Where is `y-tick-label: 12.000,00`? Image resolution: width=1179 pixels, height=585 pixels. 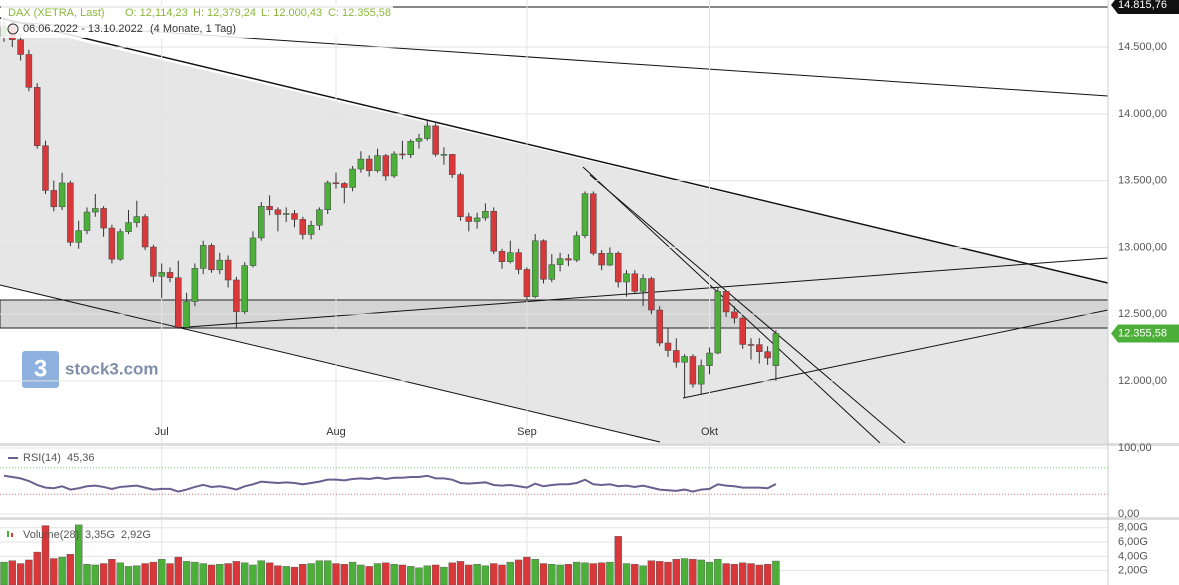 y-tick-label: 12.000,00 is located at coordinates (1142, 381).